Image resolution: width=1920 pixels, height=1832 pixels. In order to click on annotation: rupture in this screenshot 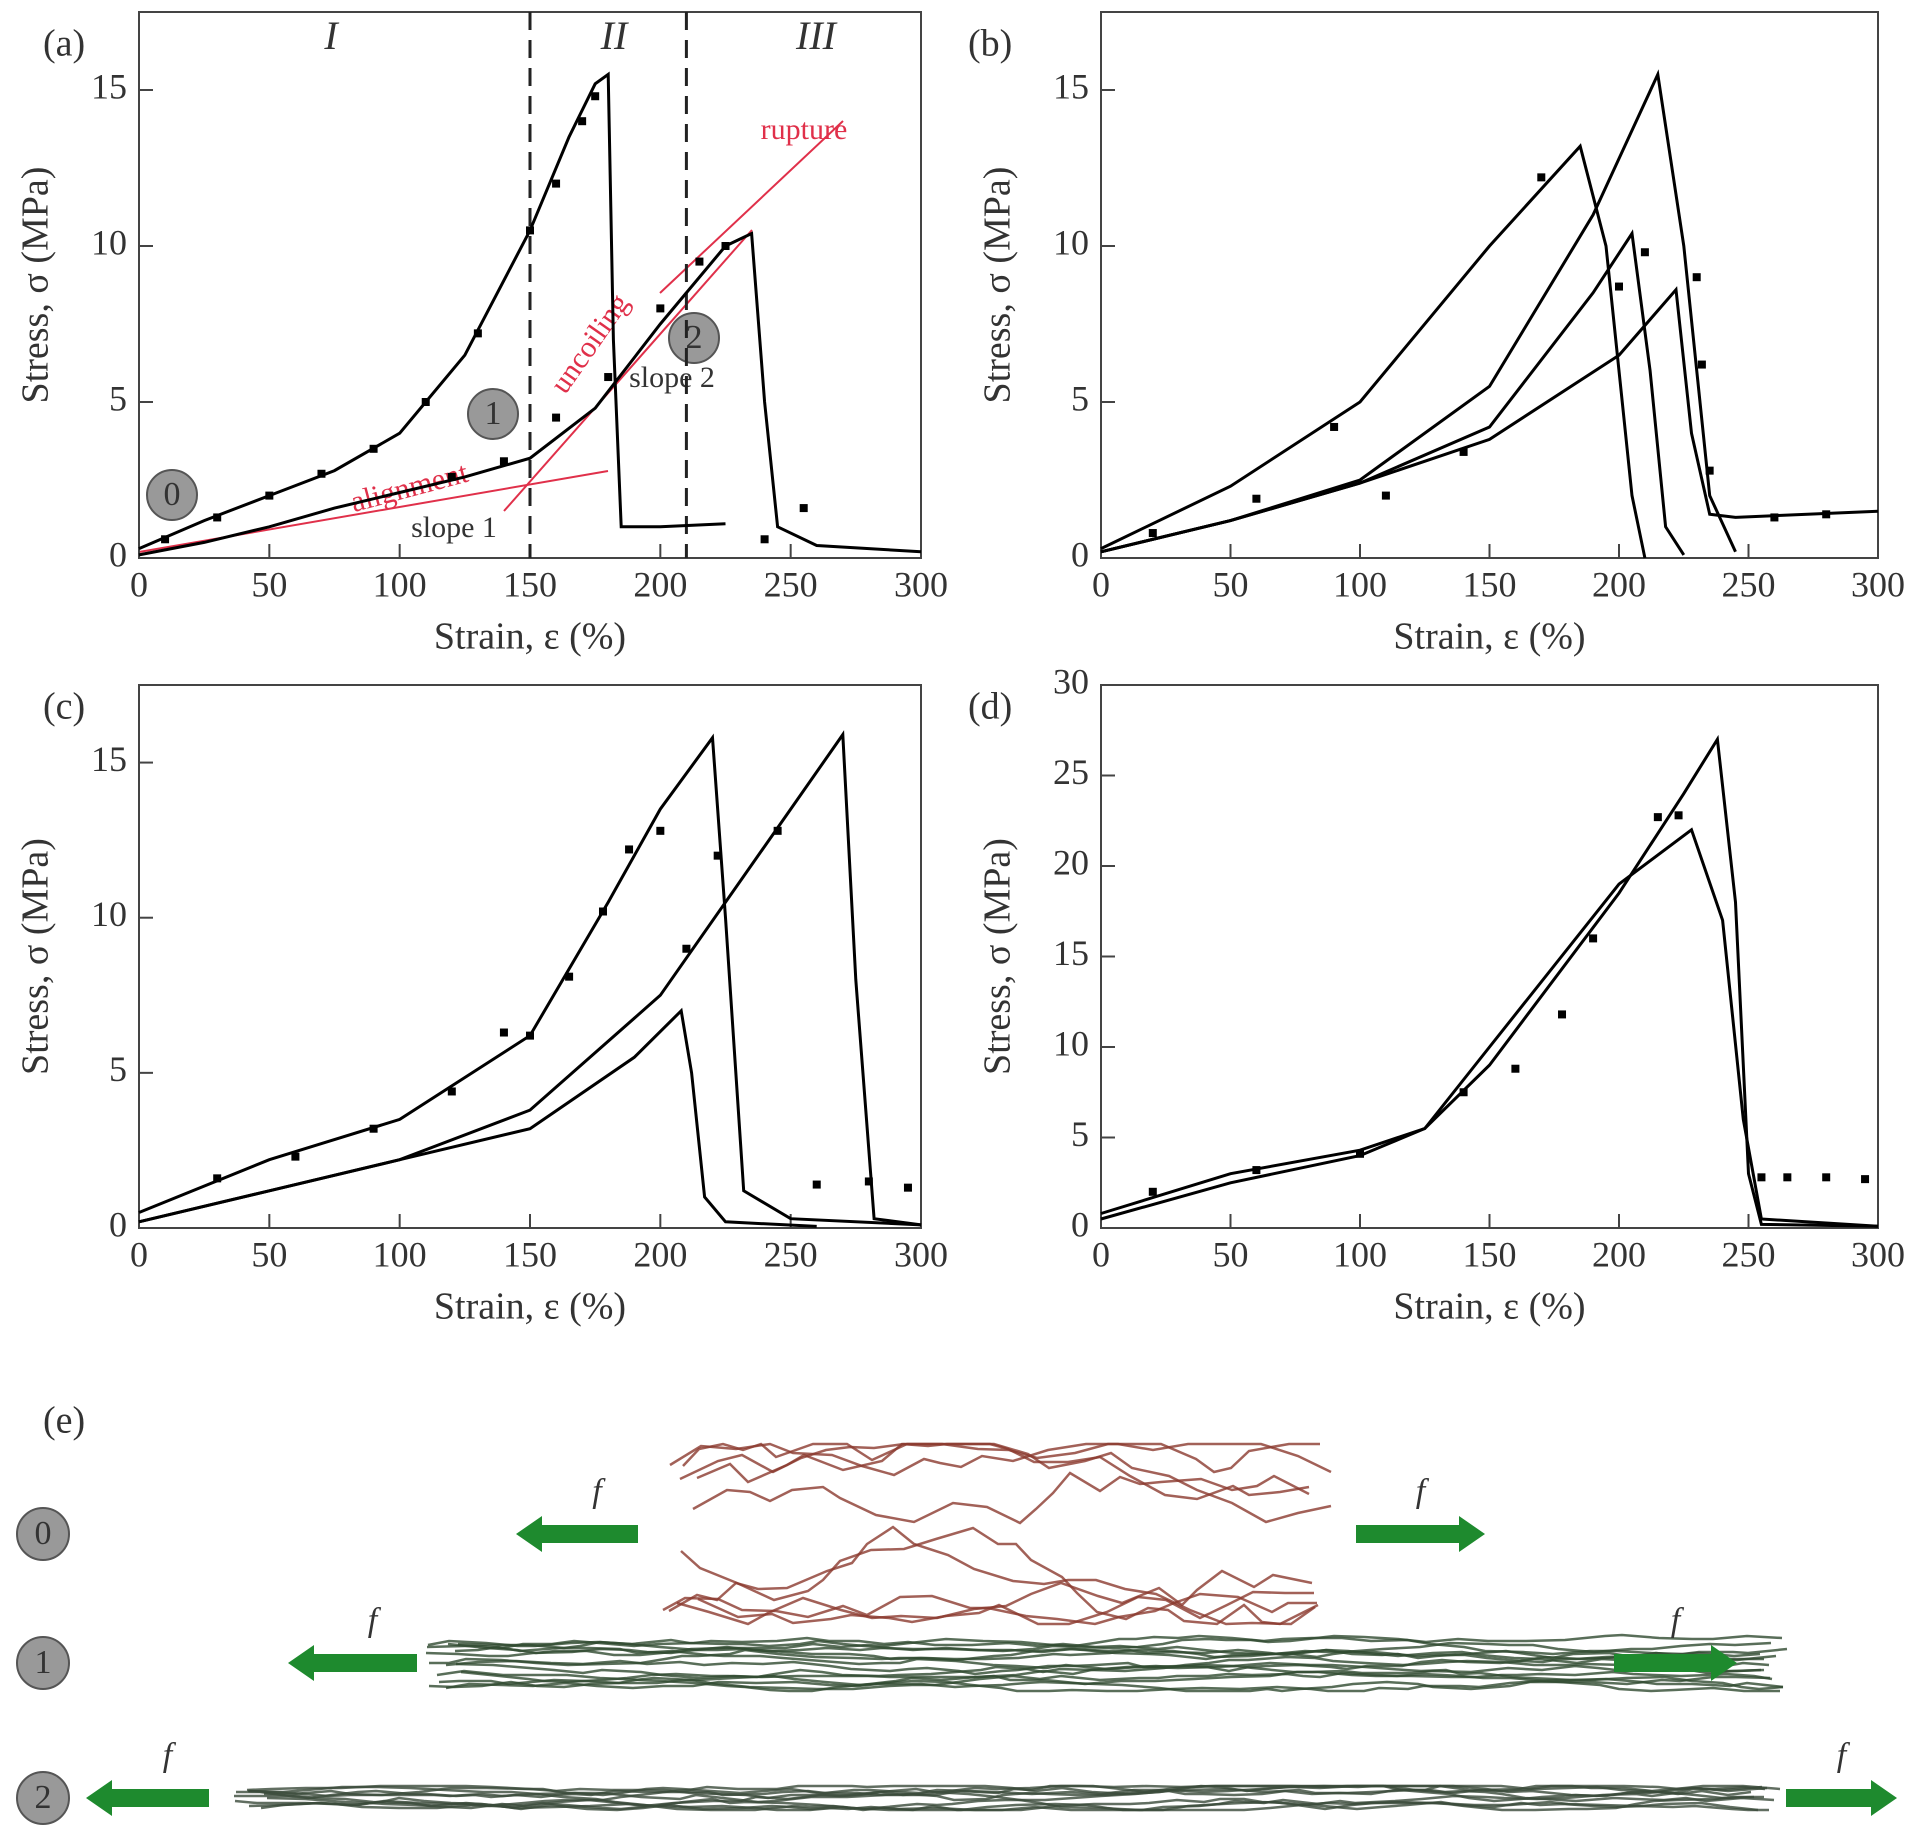, I will do `click(804, 129)`.